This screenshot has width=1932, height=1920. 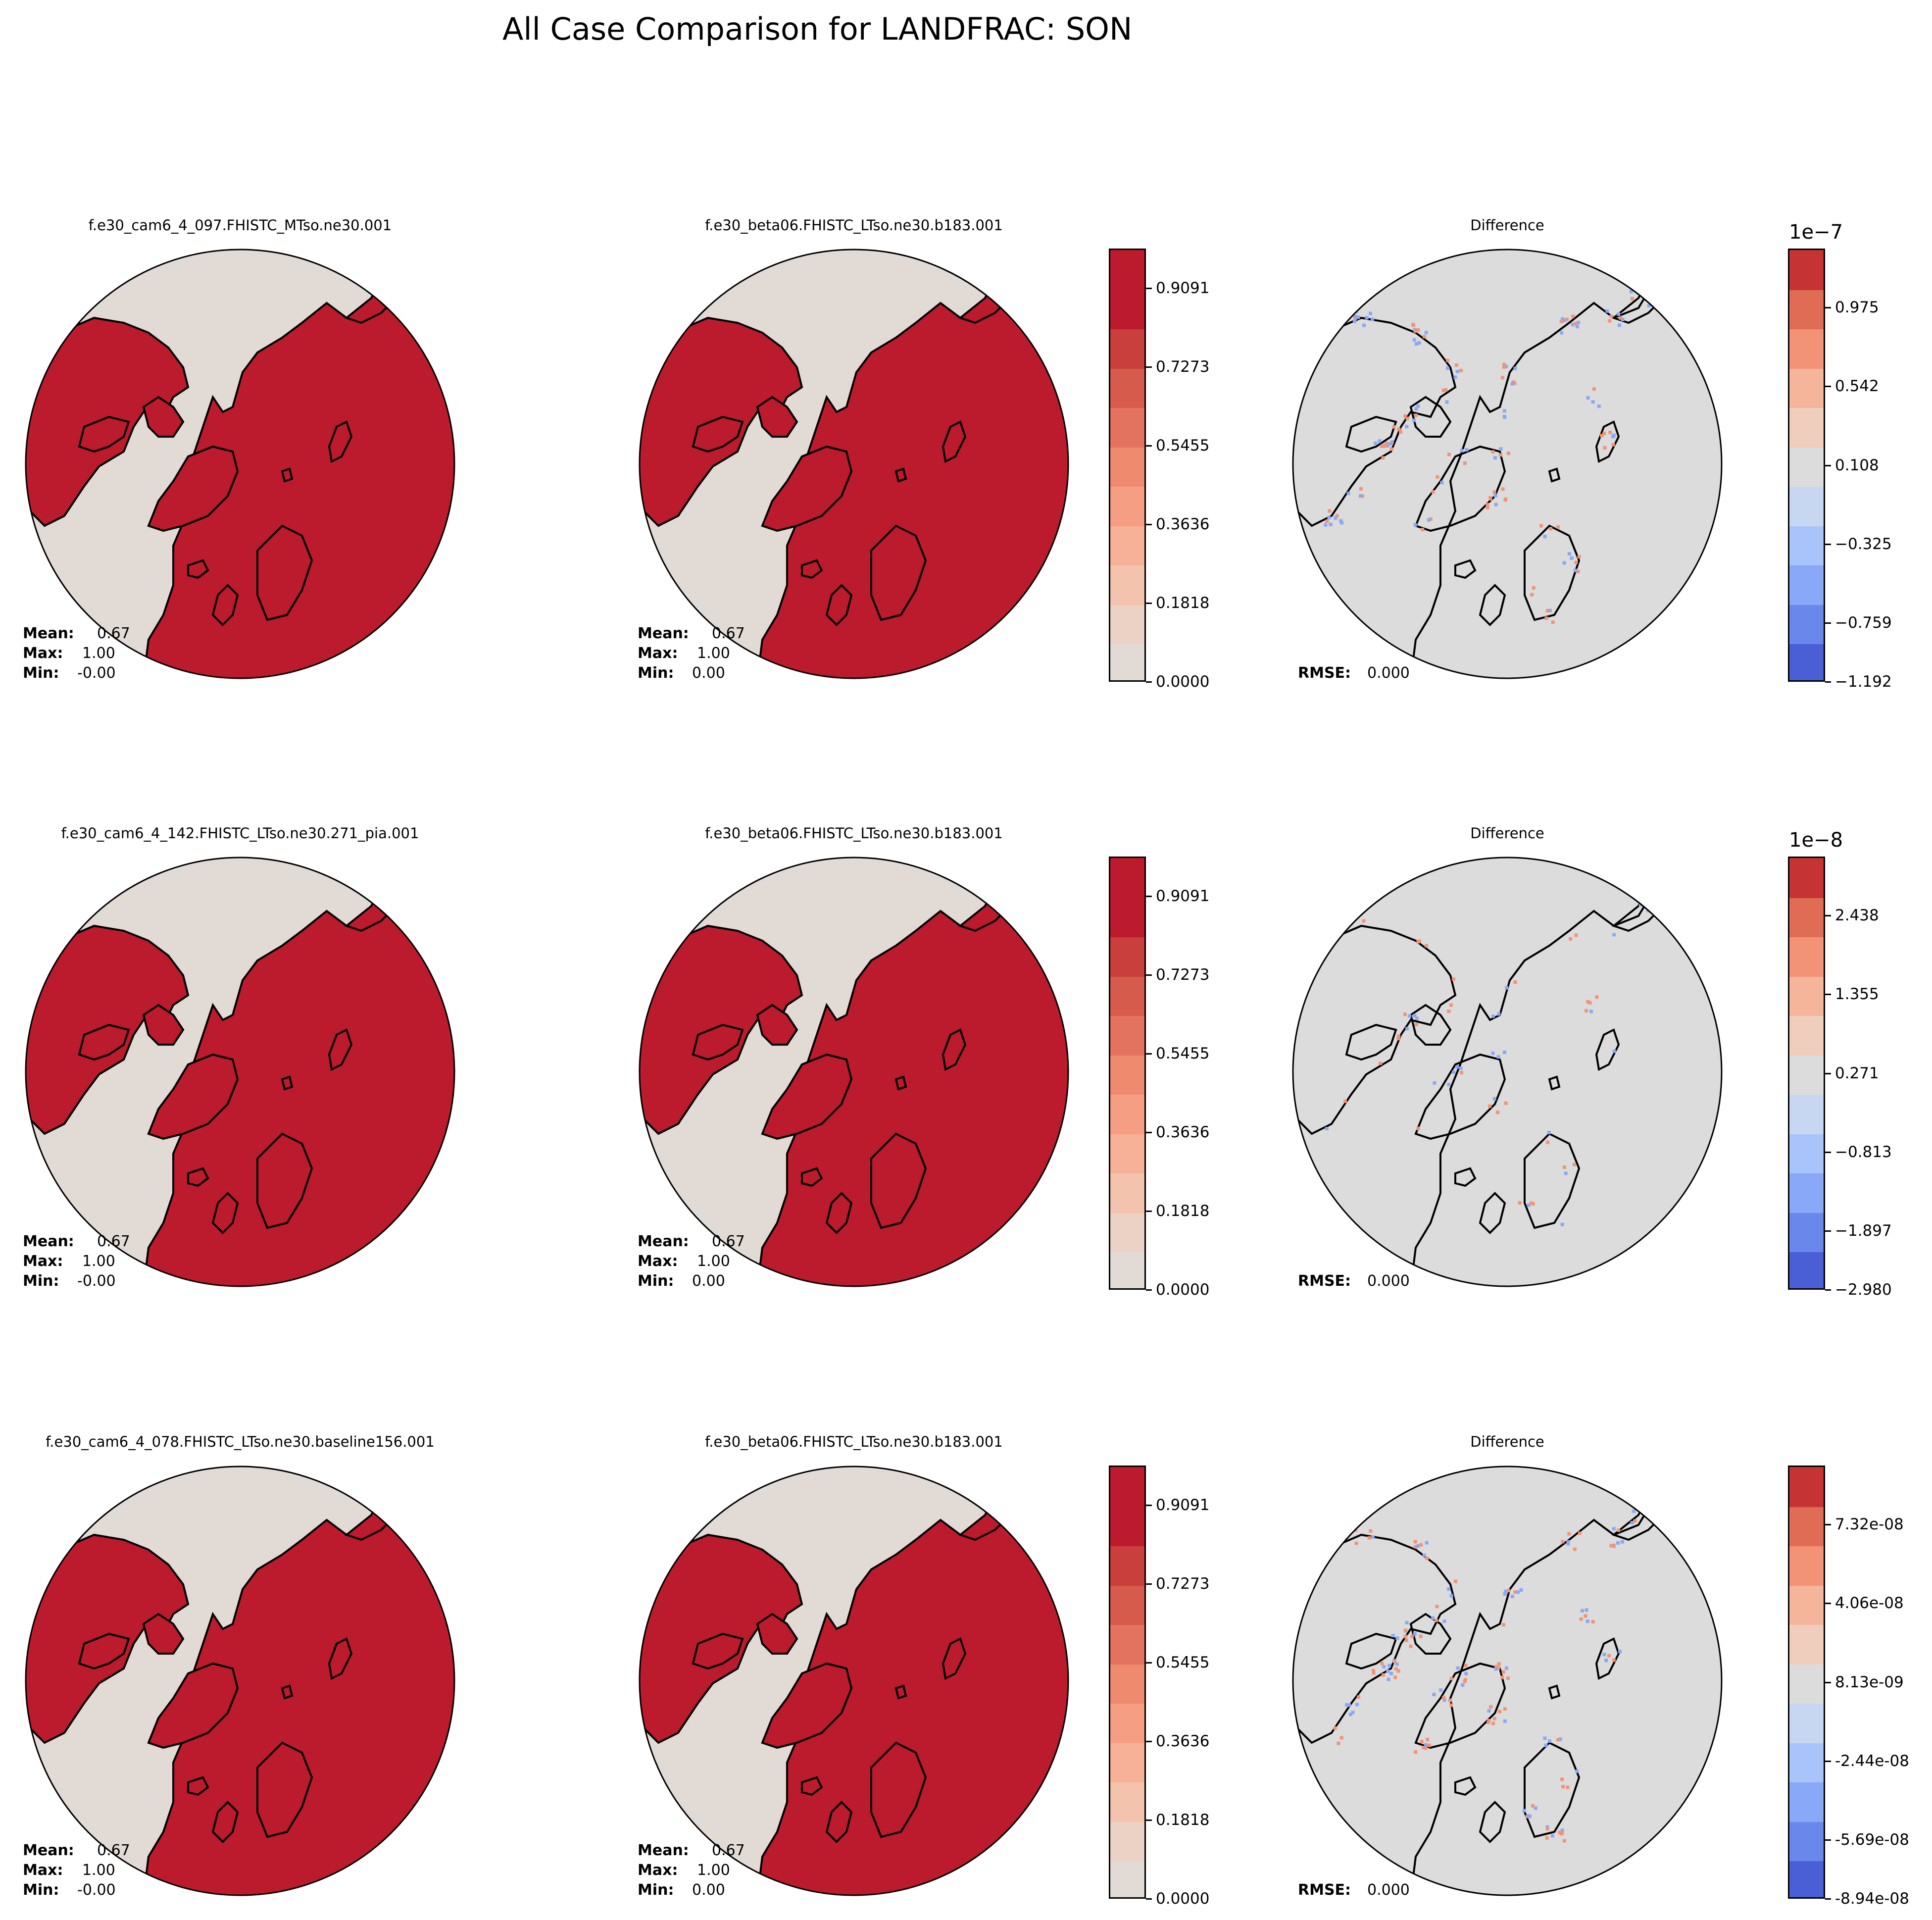 What do you see at coordinates (1183, 896) in the screenshot?
I see `colorbar-tick-label: 0.9091` at bounding box center [1183, 896].